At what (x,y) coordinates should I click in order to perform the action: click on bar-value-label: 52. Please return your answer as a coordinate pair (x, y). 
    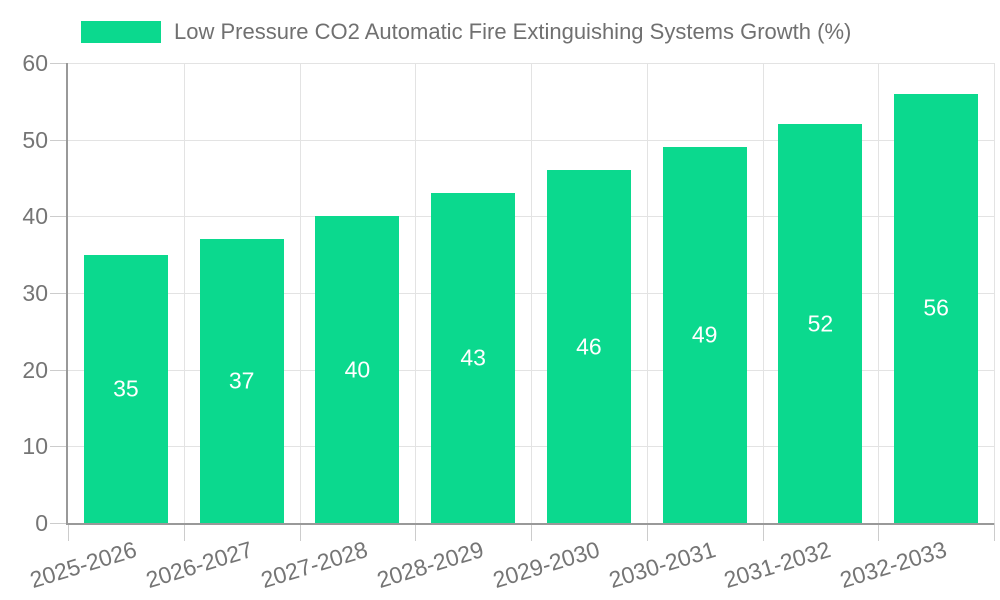
    Looking at the image, I should click on (820, 323).